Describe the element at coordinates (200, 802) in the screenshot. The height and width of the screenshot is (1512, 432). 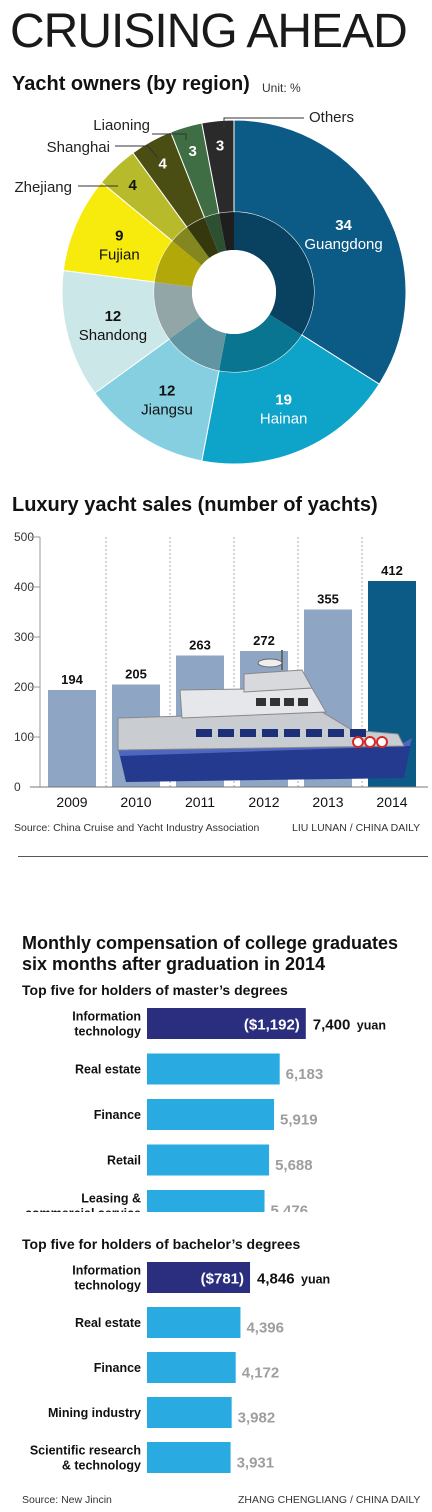
I see `x-tick-2011: 2011` at that location.